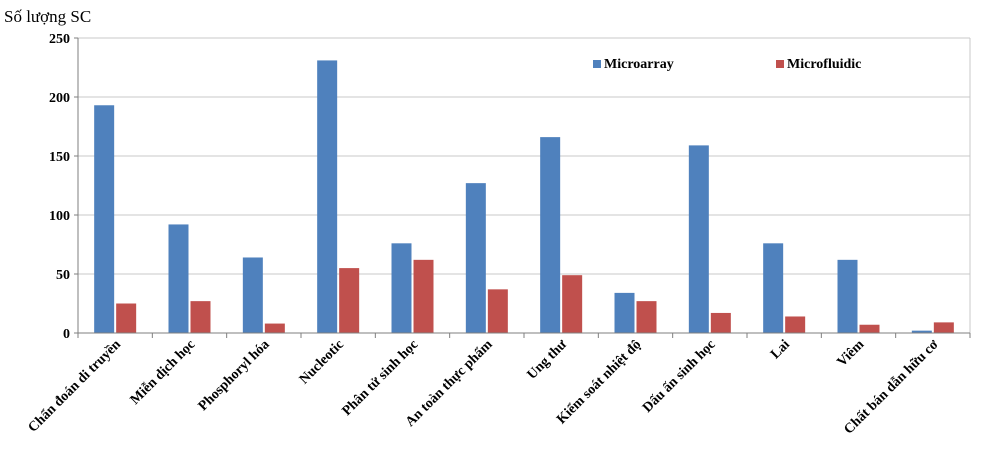  I want to click on x-tick-label: Phân tử sinh học, so click(381, 378).